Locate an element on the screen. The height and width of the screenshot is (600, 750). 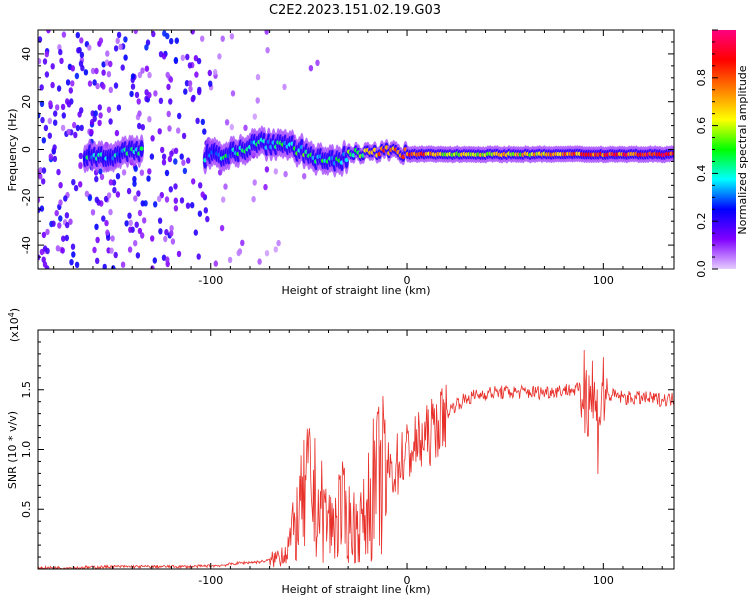
x-tick-label: 0 is located at coordinates (407, 580).